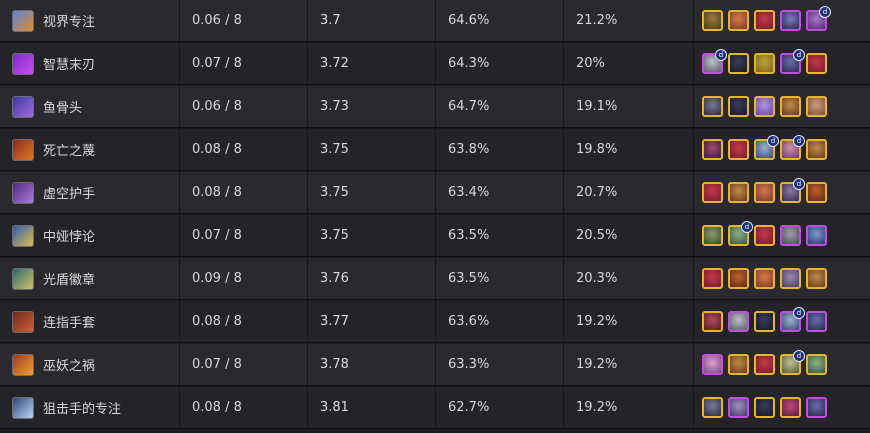 The height and width of the screenshot is (433, 870). What do you see at coordinates (90, 20) in the screenshot?
I see `item-cell: 视界专注` at bounding box center [90, 20].